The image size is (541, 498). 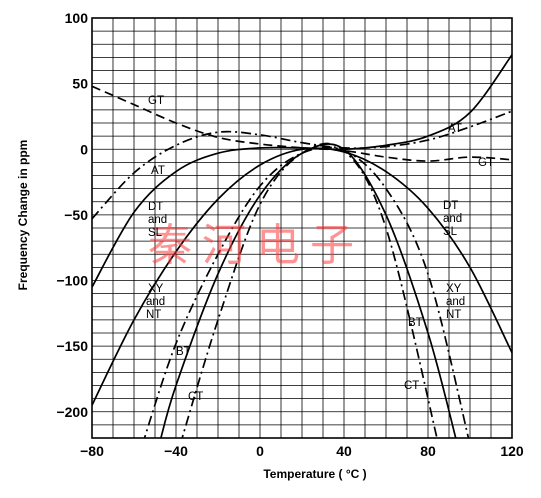 What do you see at coordinates (428, 451) in the screenshot?
I see `x-tick-label: 80` at bounding box center [428, 451].